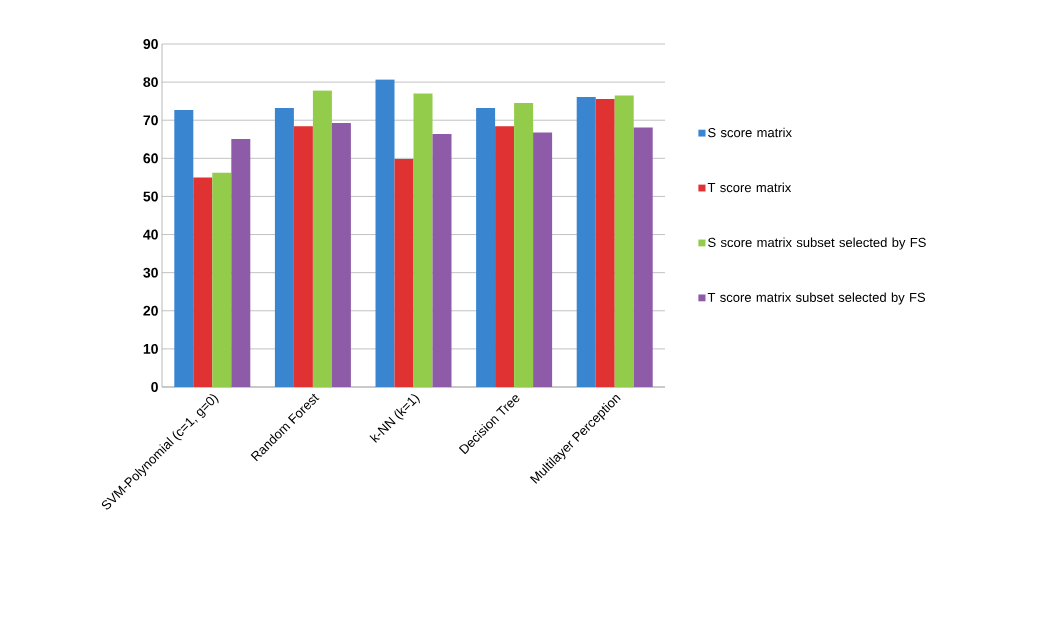 The image size is (1052, 622). I want to click on y-tick-label: 30, so click(150, 272).